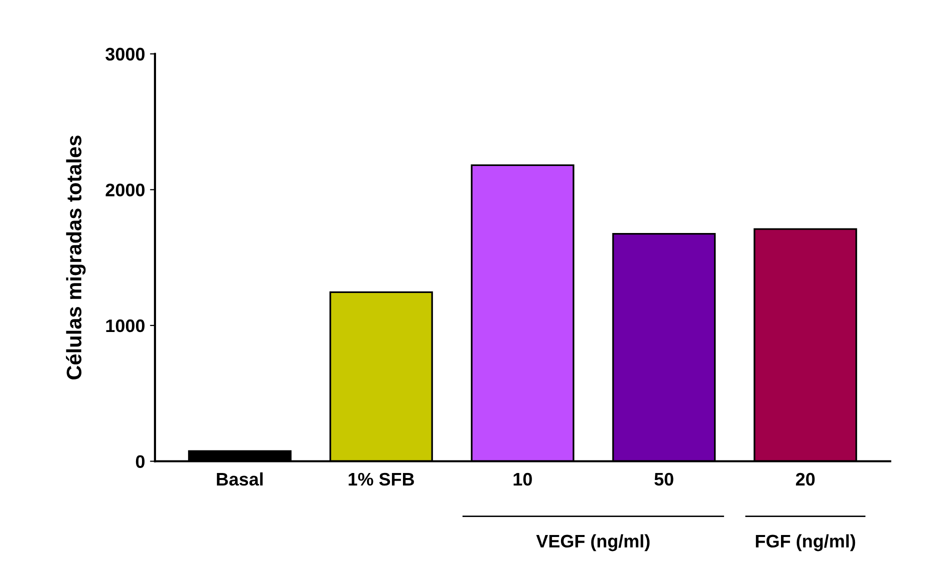 The height and width of the screenshot is (573, 945). What do you see at coordinates (125, 190) in the screenshot?
I see `y-tick-label: 2000` at bounding box center [125, 190].